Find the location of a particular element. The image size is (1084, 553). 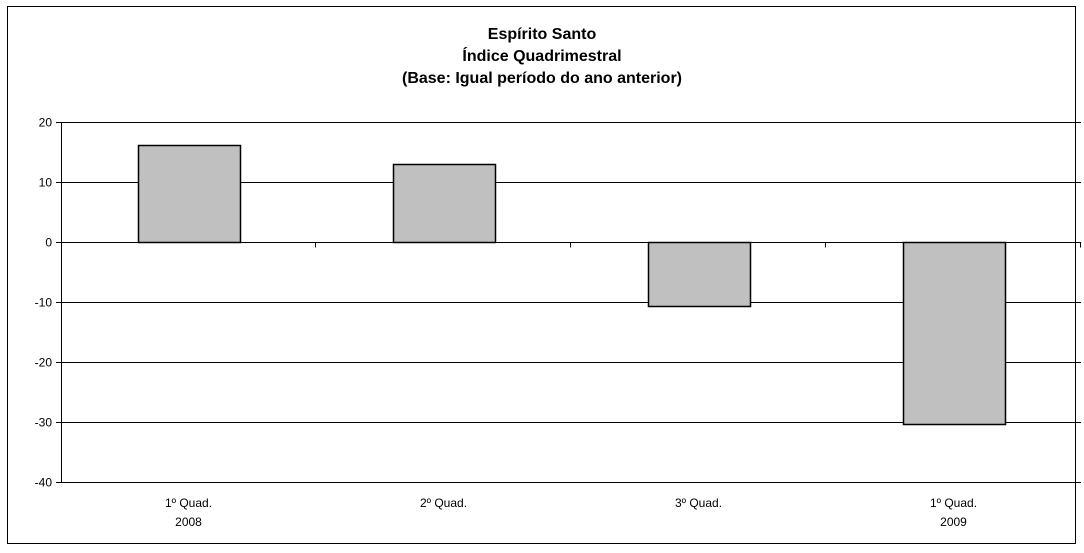

x-category-label: 1º Quad. 2009 is located at coordinates (953, 512).